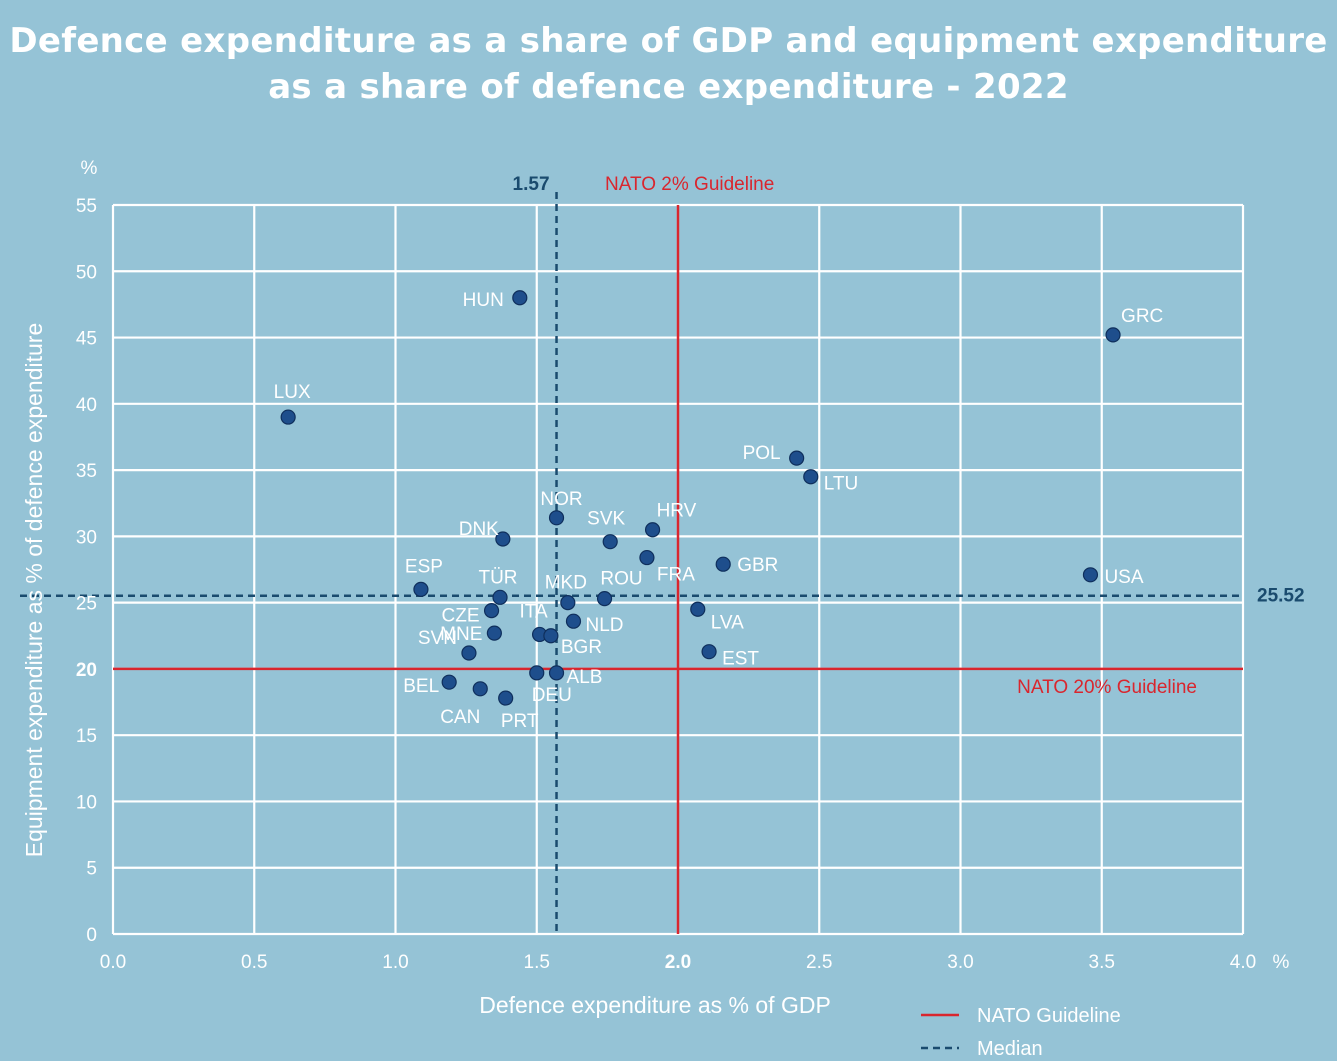  I want to click on point-dnk, so click(503, 539).